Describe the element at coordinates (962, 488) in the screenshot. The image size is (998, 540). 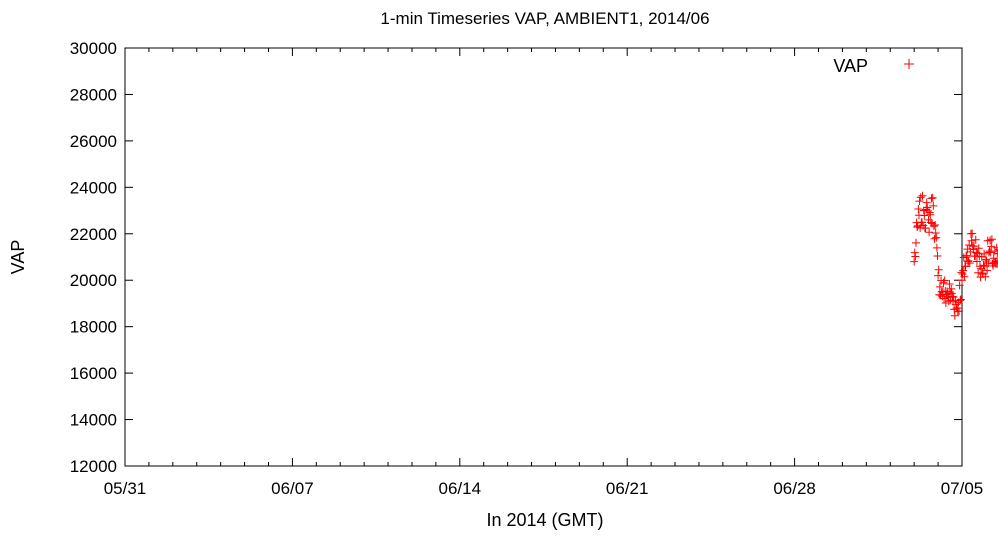
I see `x-tick-label: 07/05` at that location.